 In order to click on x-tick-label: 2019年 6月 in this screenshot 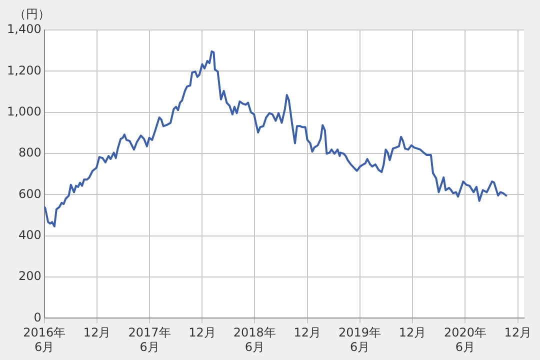, I will do `click(360, 340)`.